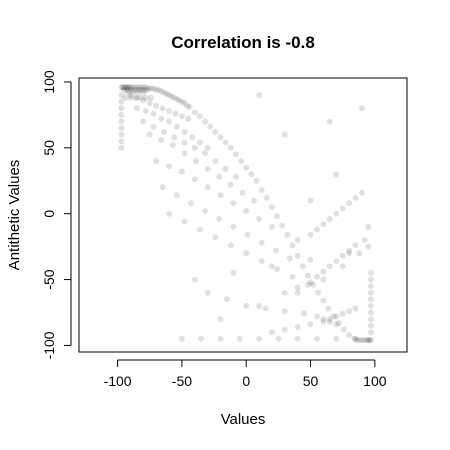 The height and width of the screenshot is (450, 450). I want to click on y-tick-label: 0, so click(49, 214).